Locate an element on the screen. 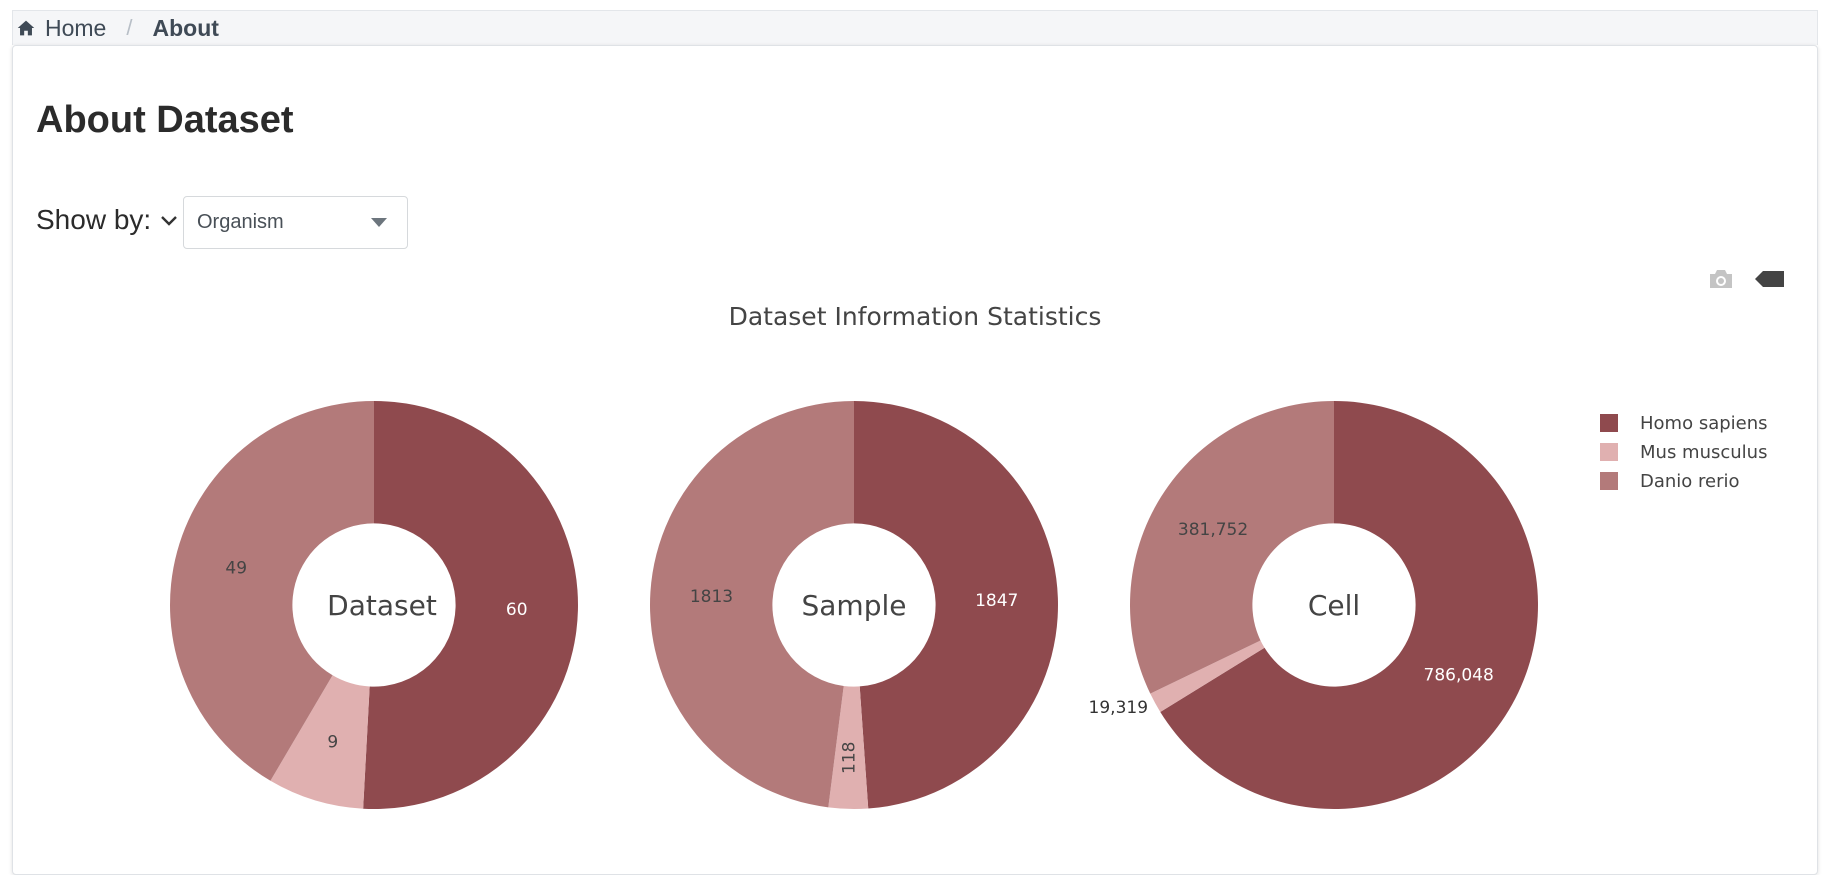 Image resolution: width=1828 pixels, height=875 pixels. camera-icon is located at coordinates (1721, 279).